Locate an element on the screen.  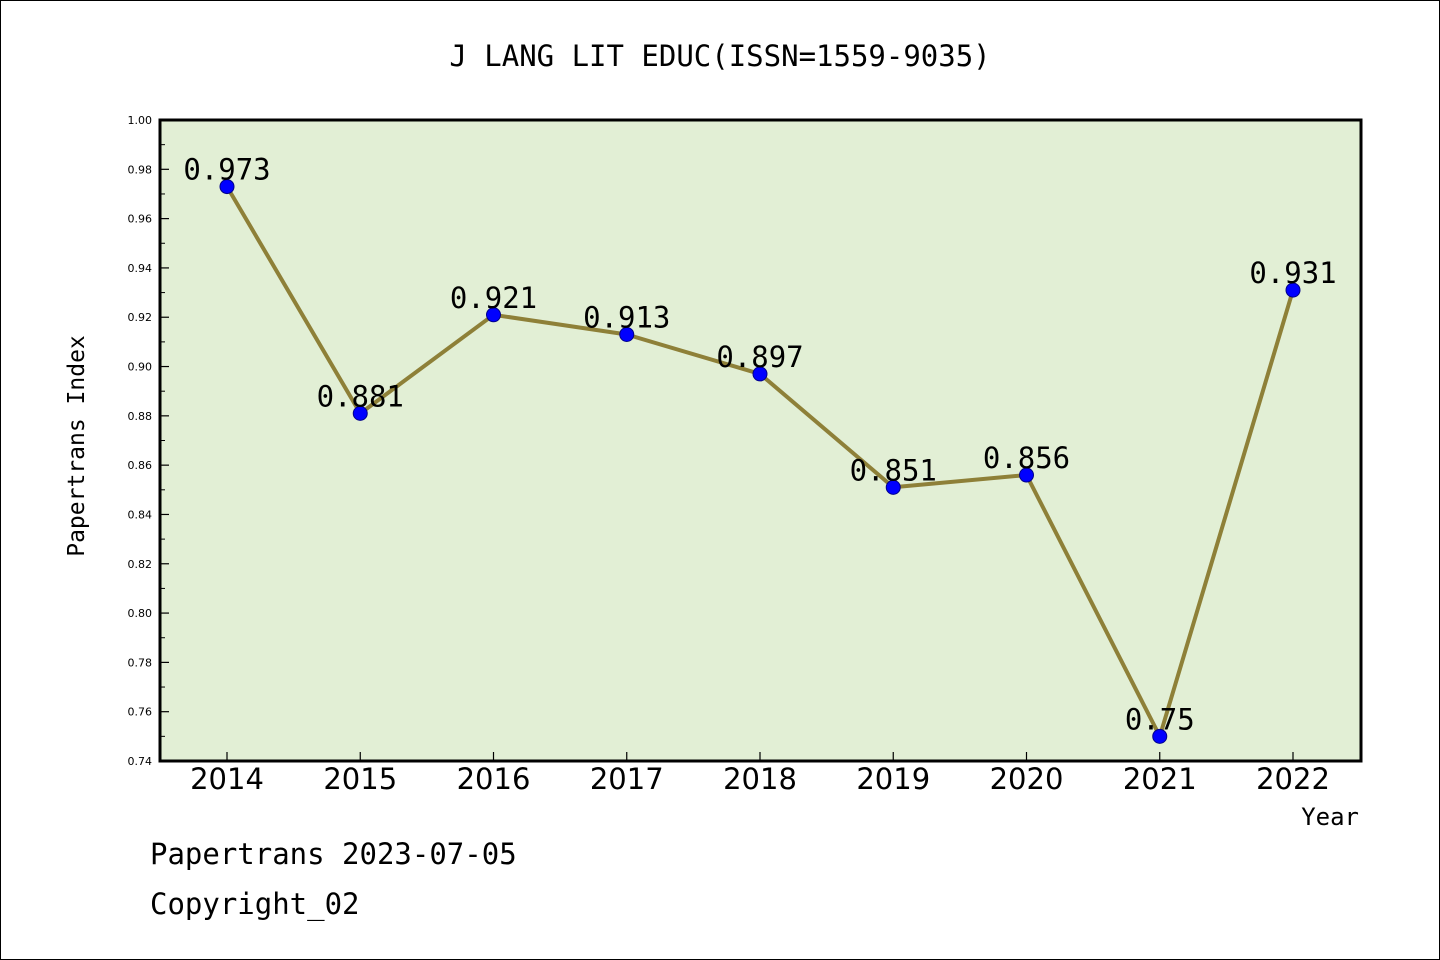
data-label: 0.856 is located at coordinates (1026, 458).